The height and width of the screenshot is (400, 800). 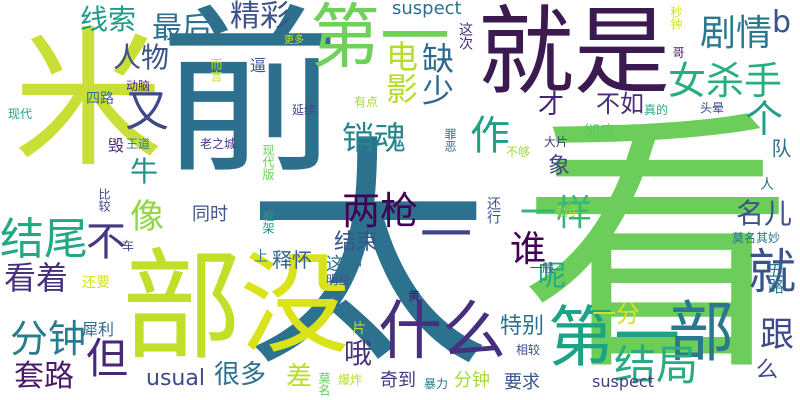 I want to click on word-gengduo: 更多, so click(x=294, y=40).